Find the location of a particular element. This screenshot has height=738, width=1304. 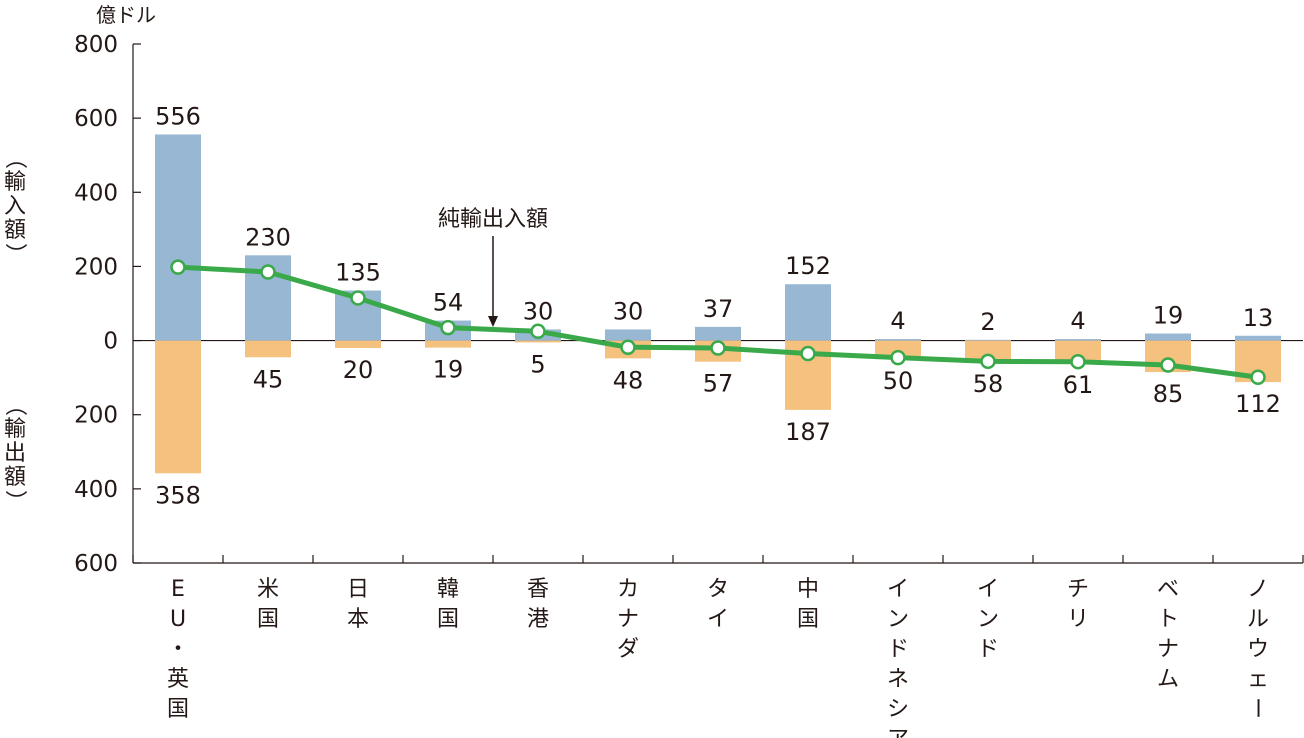

import-value-label: 54 is located at coordinates (448, 303).